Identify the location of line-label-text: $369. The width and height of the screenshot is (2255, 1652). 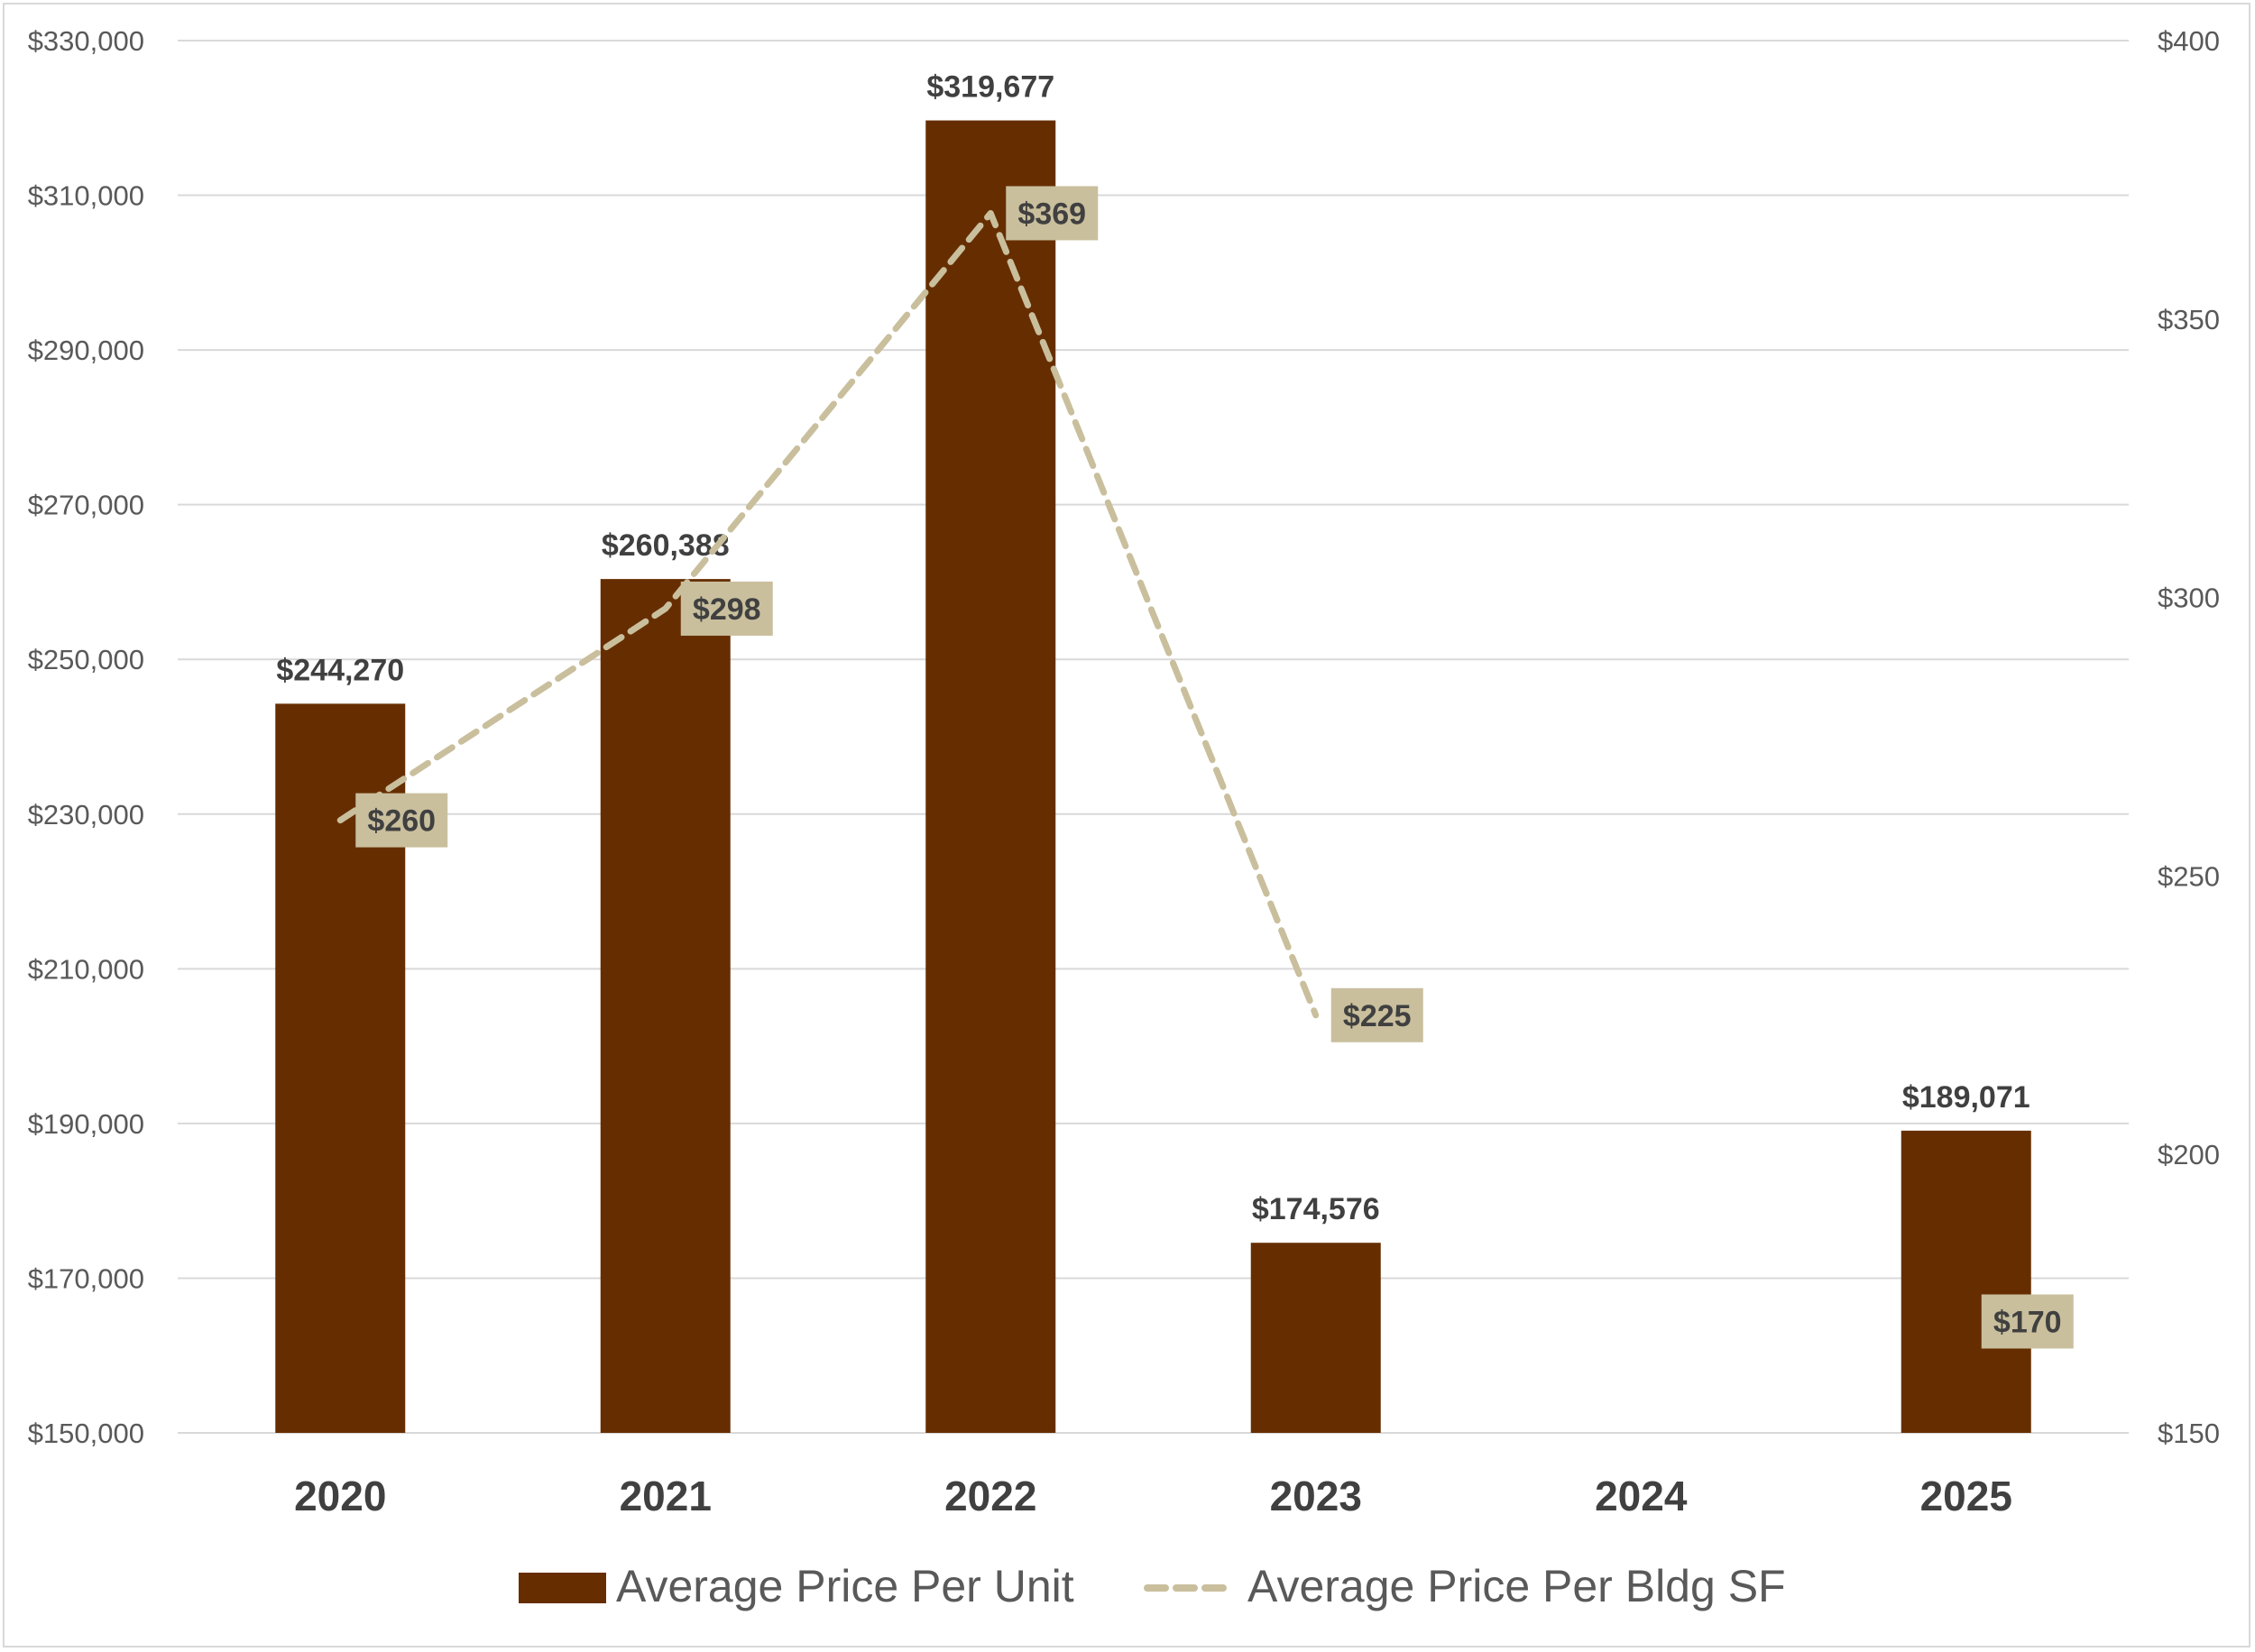
(1051, 214).